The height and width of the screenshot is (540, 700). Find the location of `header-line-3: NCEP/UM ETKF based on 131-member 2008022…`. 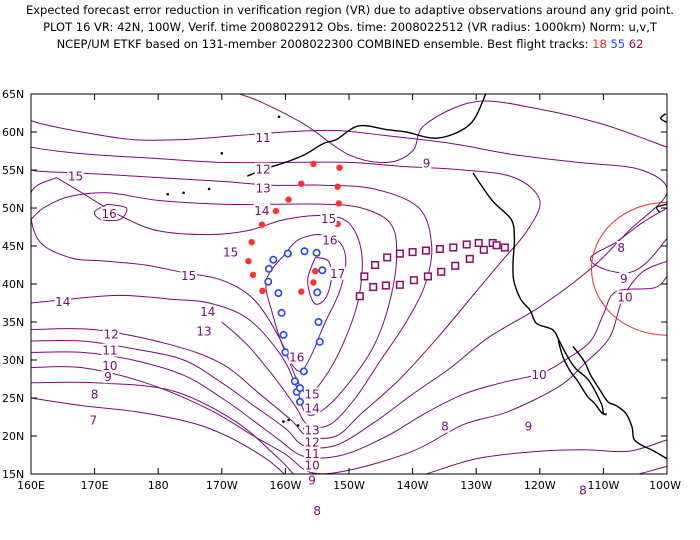

header-line-3: NCEP/UM ETKF based on 131-member 2008022… is located at coordinates (350, 44).